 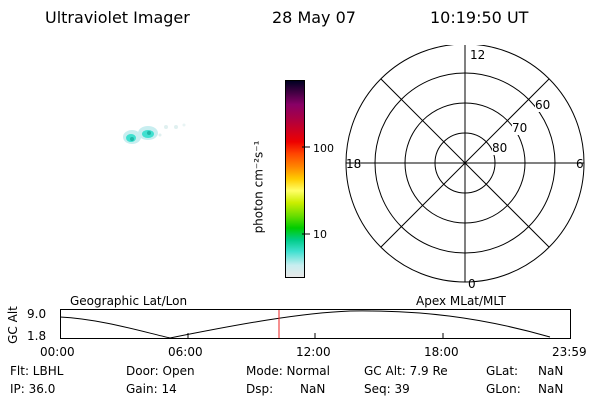 What do you see at coordinates (500, 148) in the screenshot?
I see `polar-lat-80: 80` at bounding box center [500, 148].